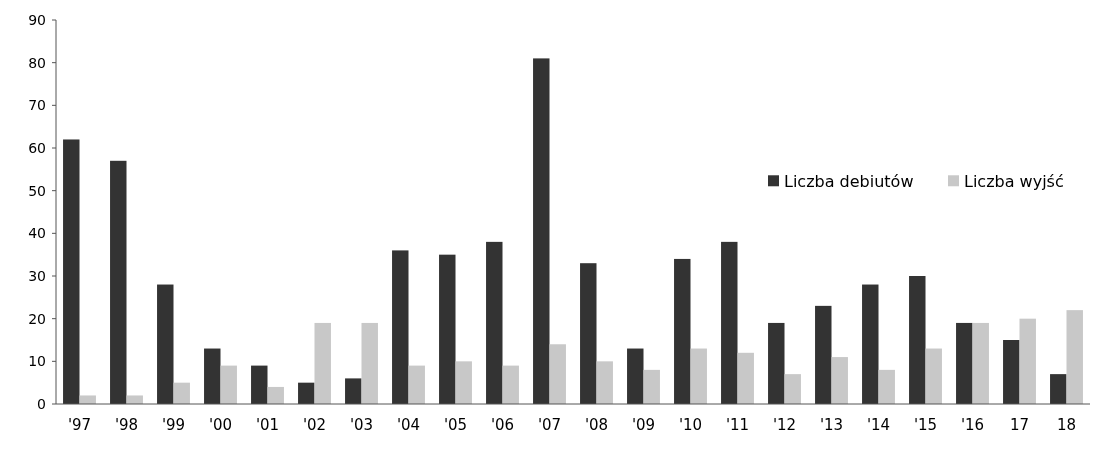  Describe the element at coordinates (408, 425) in the screenshot. I see `x-tick-label: '04` at that location.